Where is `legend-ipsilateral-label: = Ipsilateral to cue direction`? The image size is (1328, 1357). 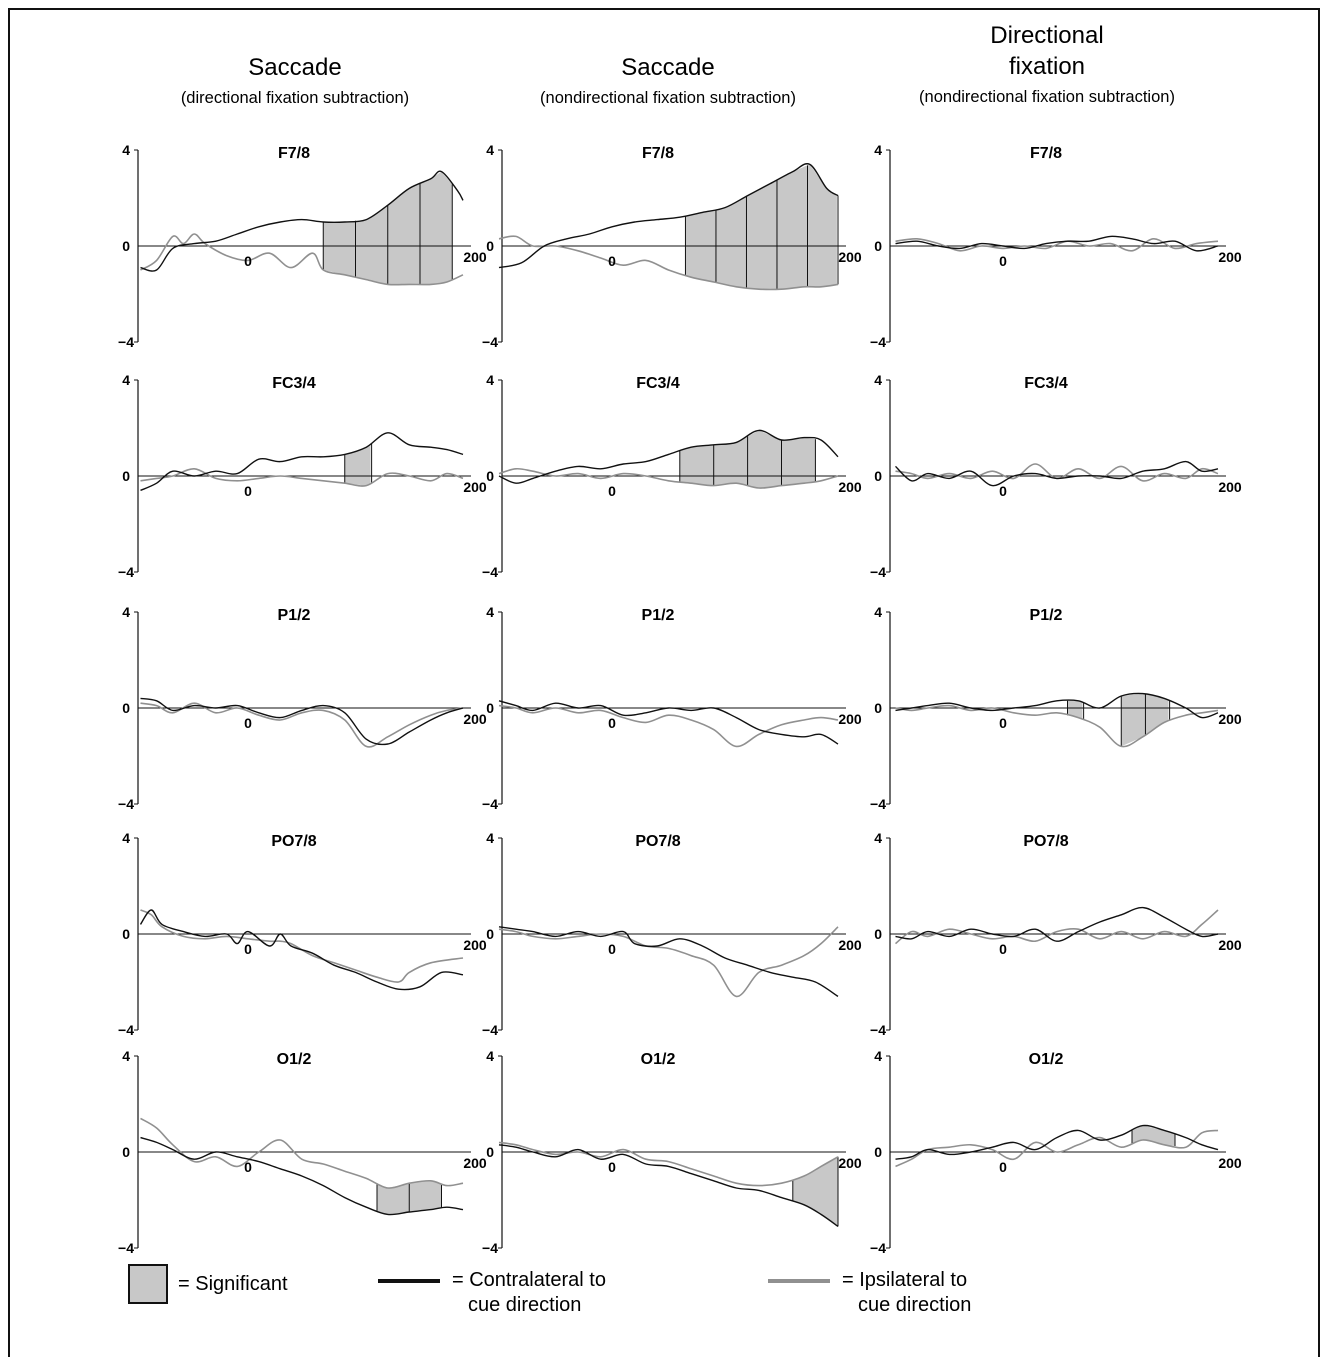
legend-ipsilateral-label: = Ipsilateral to cue direction is located at coordinates (906, 1293).